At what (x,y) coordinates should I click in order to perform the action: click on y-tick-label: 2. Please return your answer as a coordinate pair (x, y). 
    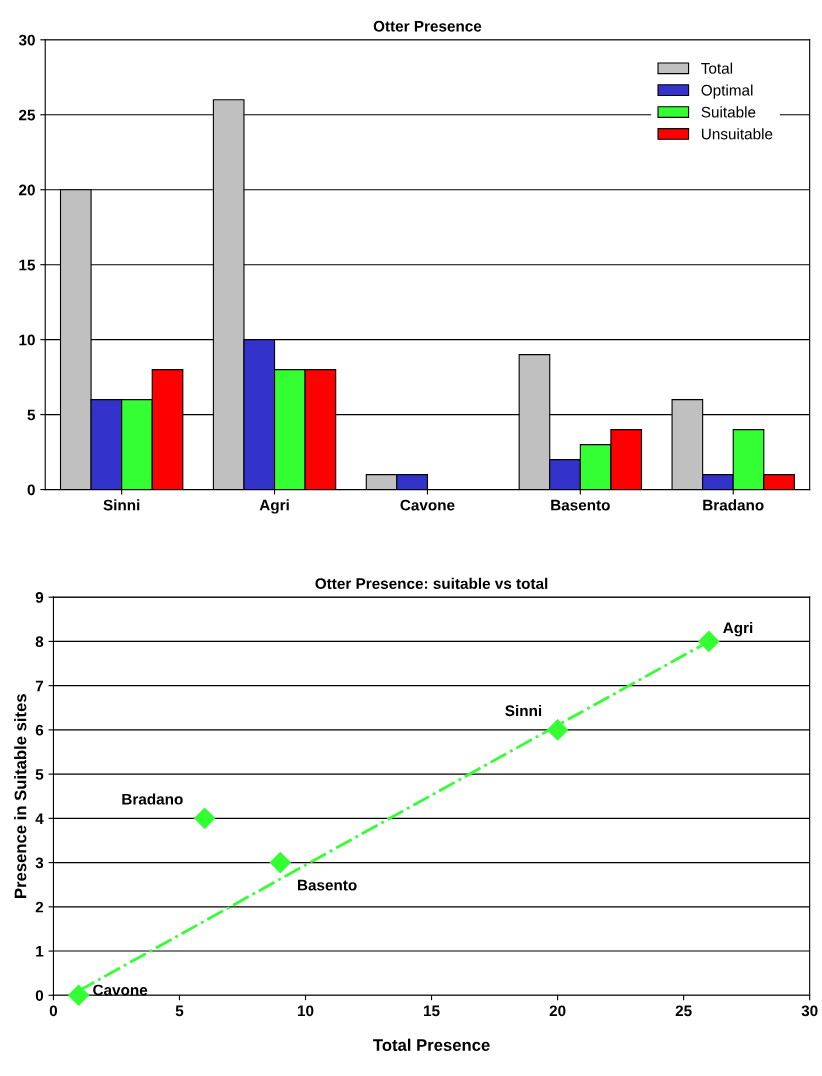
    Looking at the image, I should click on (39, 907).